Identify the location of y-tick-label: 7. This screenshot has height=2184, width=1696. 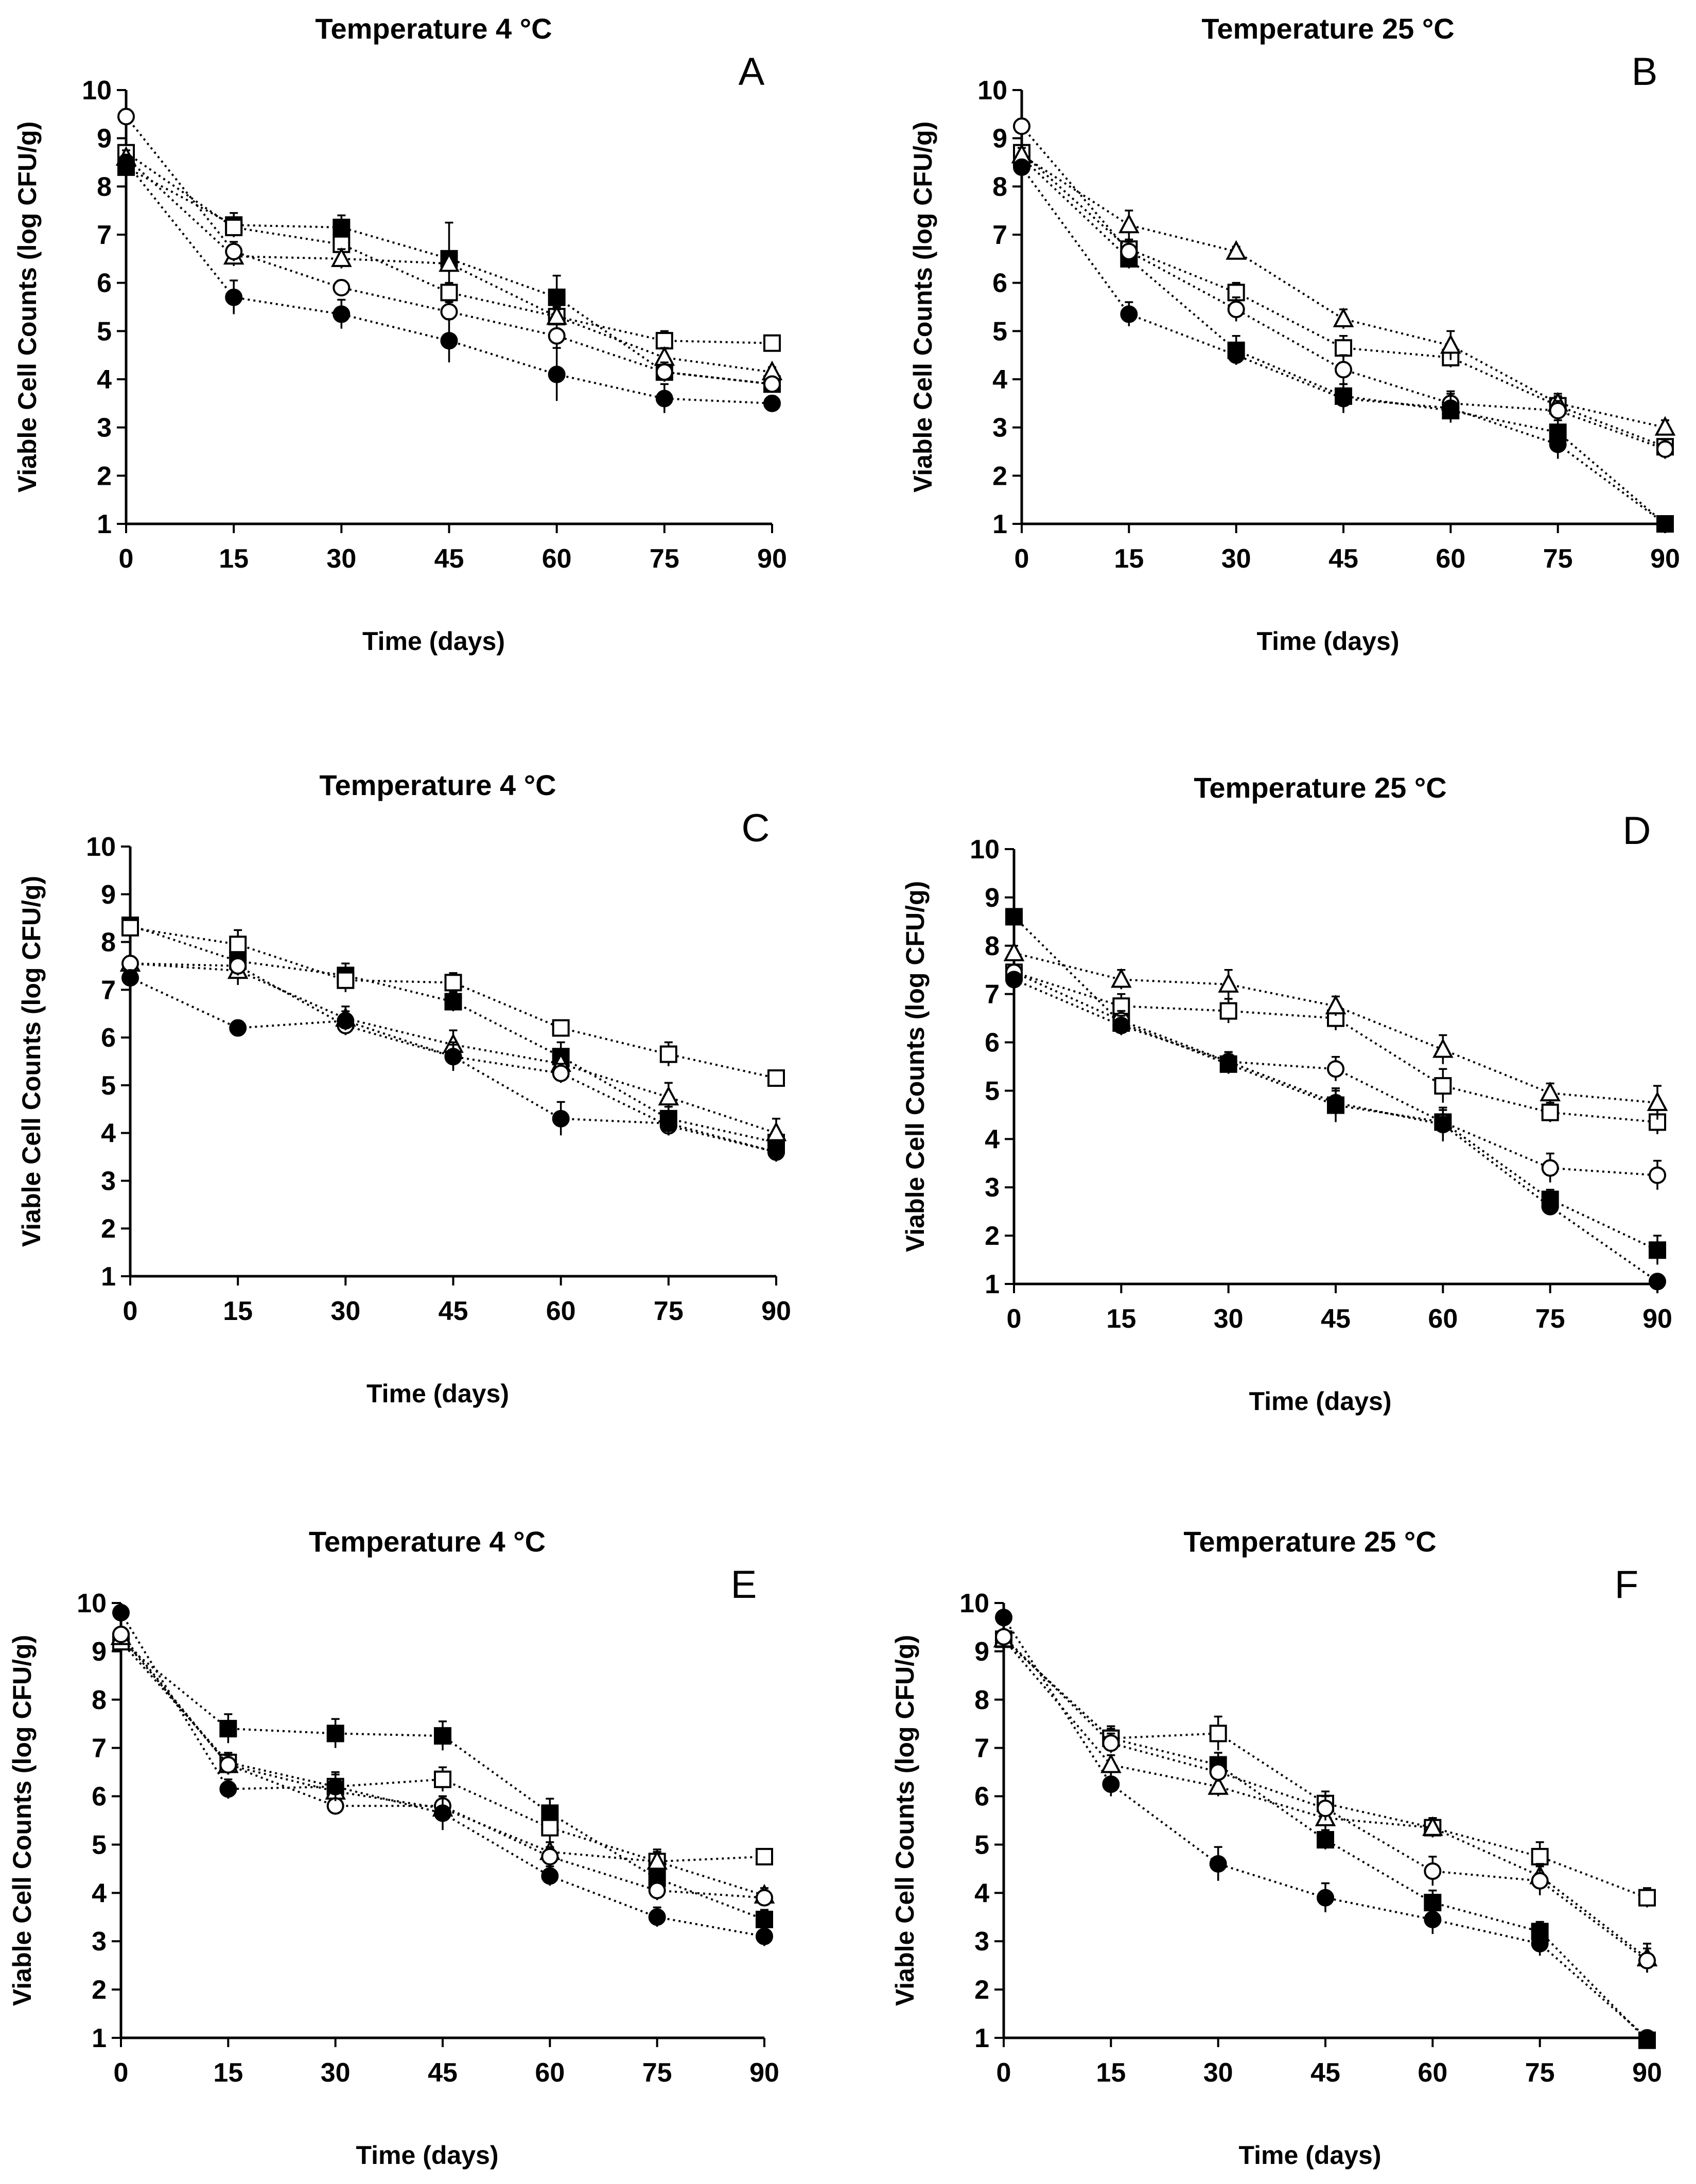
(109, 990).